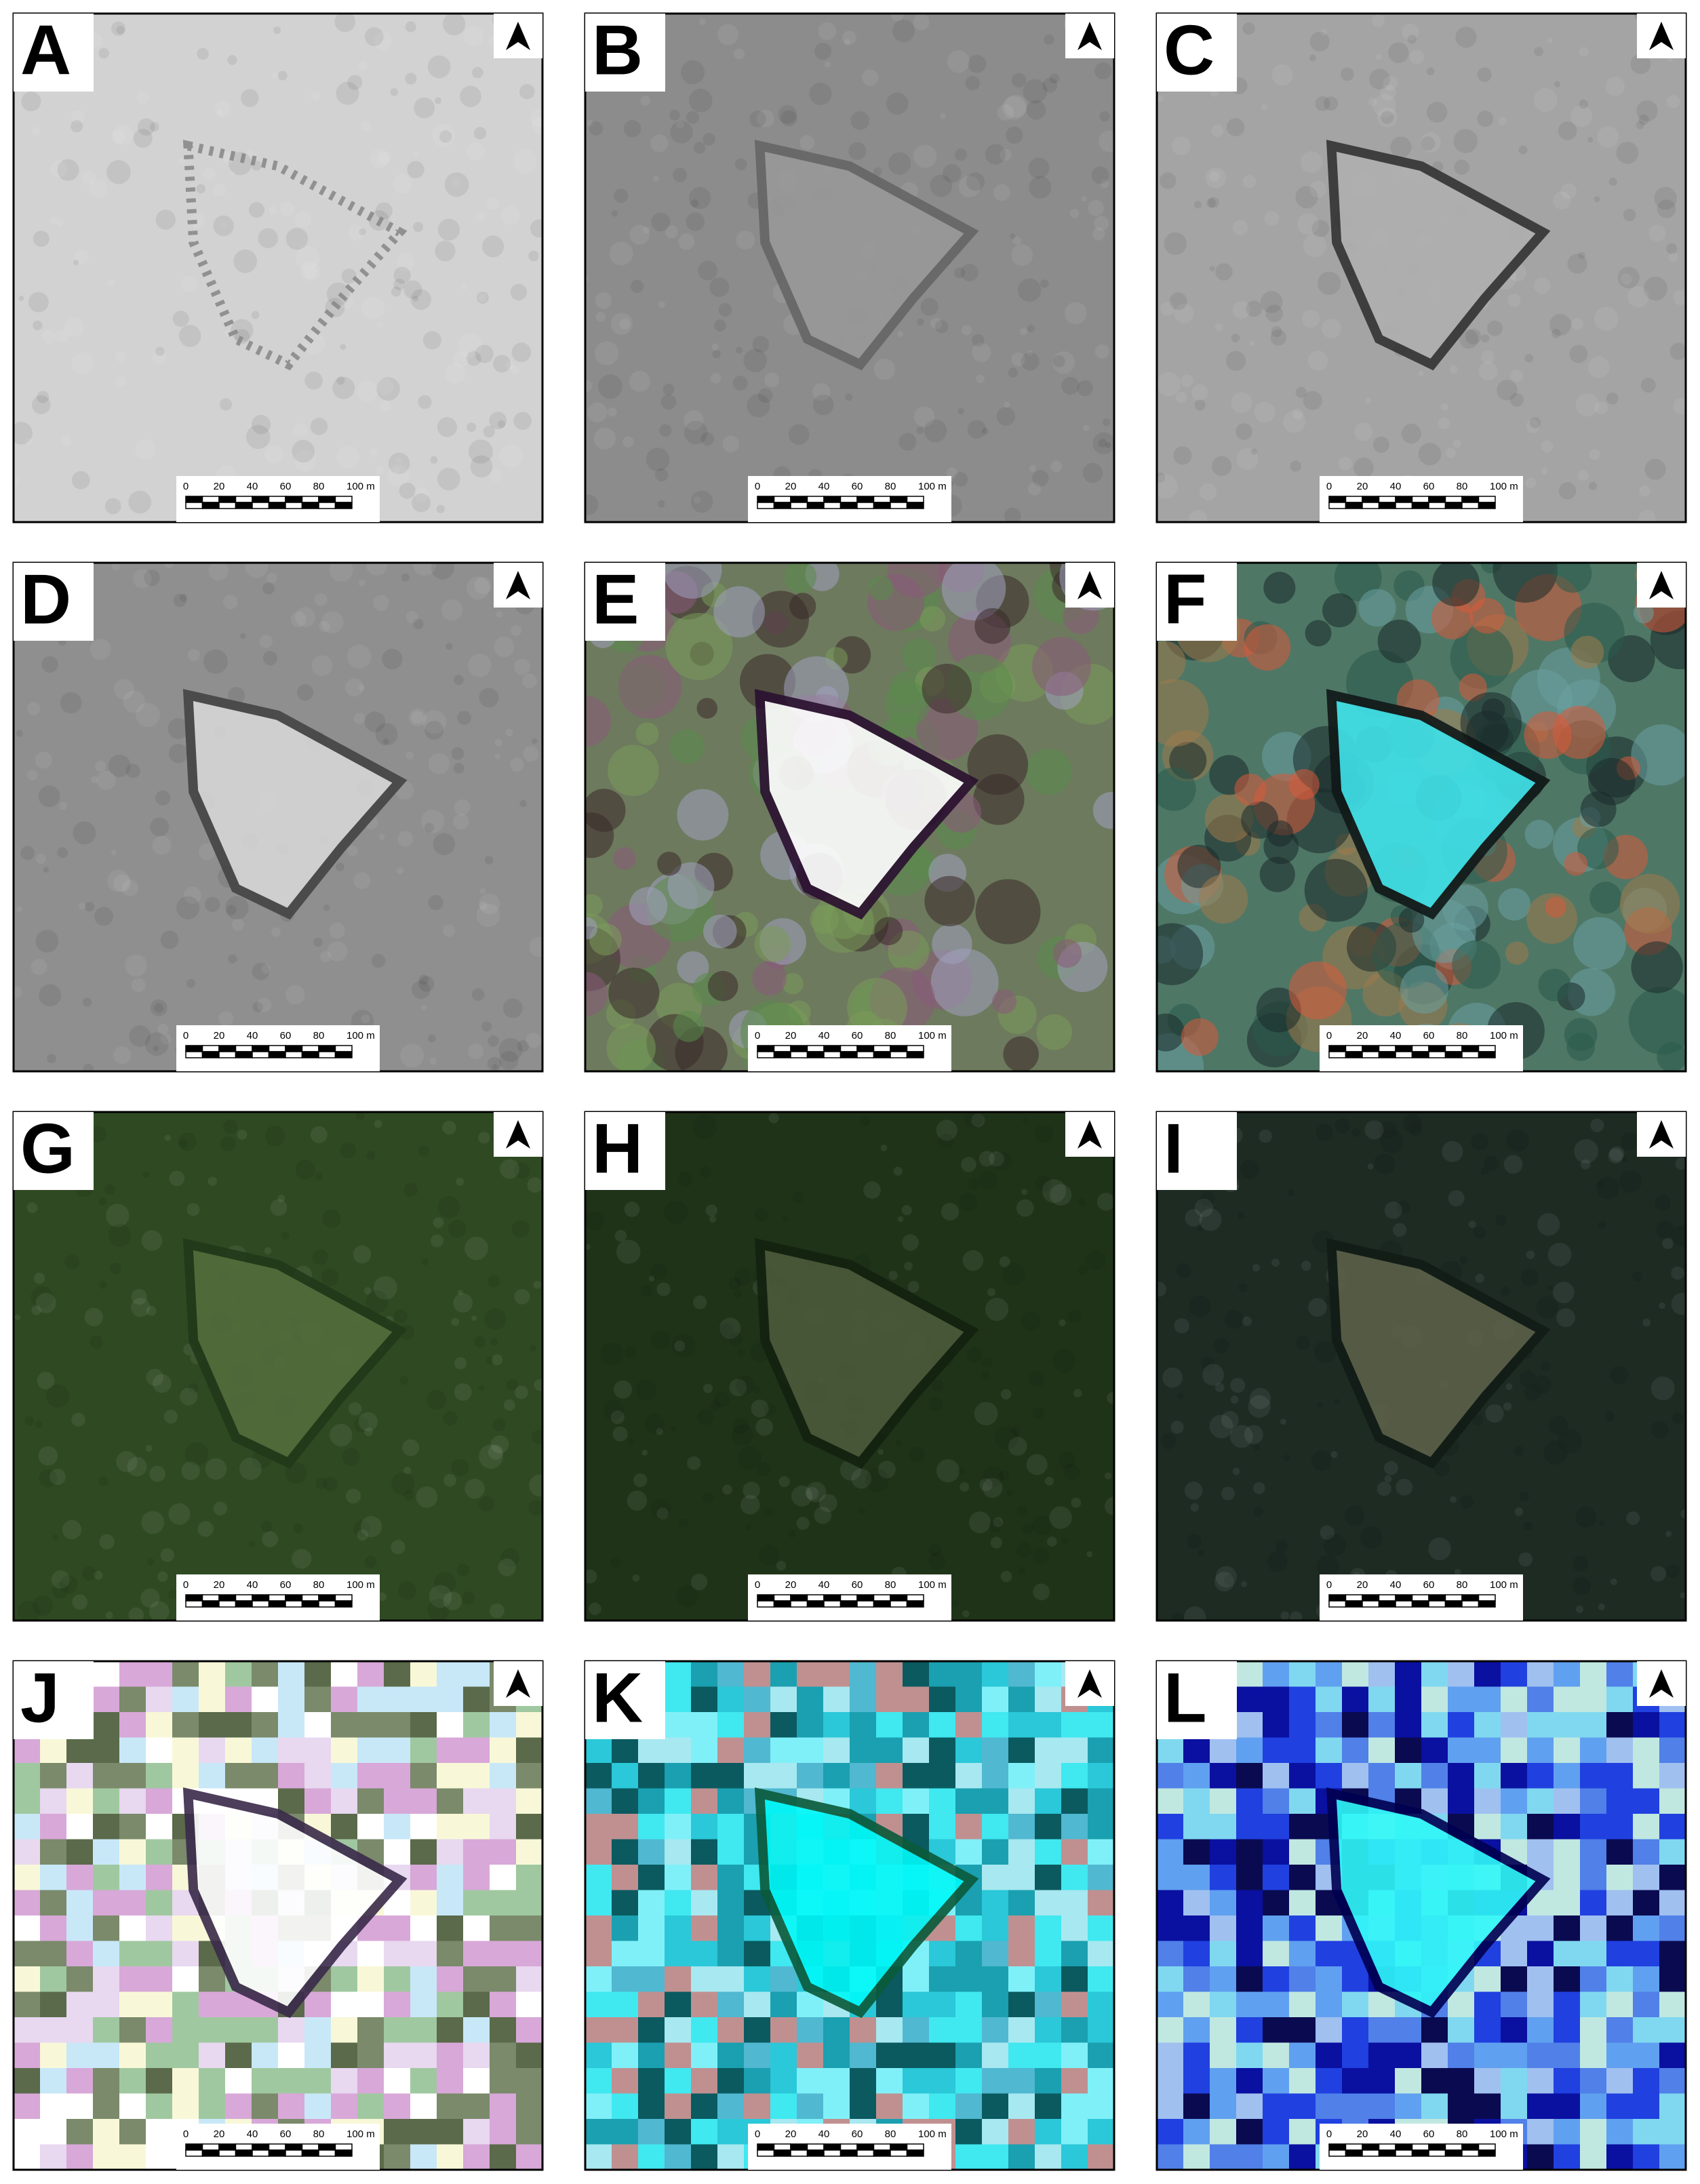  What do you see at coordinates (791, 2134) in the screenshot?
I see `scale-label: 20` at bounding box center [791, 2134].